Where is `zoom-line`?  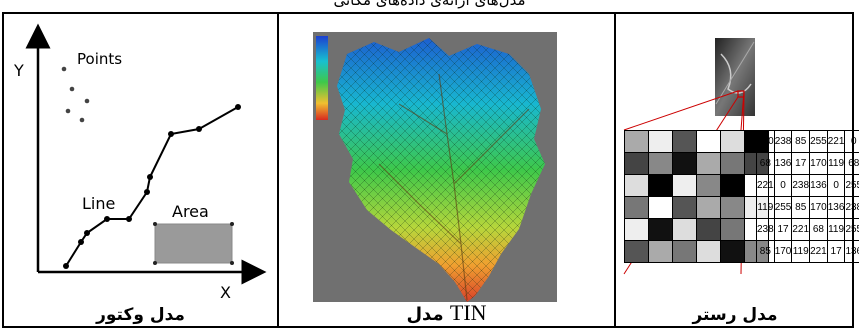
zoom-line is located at coordinates (681, 110).